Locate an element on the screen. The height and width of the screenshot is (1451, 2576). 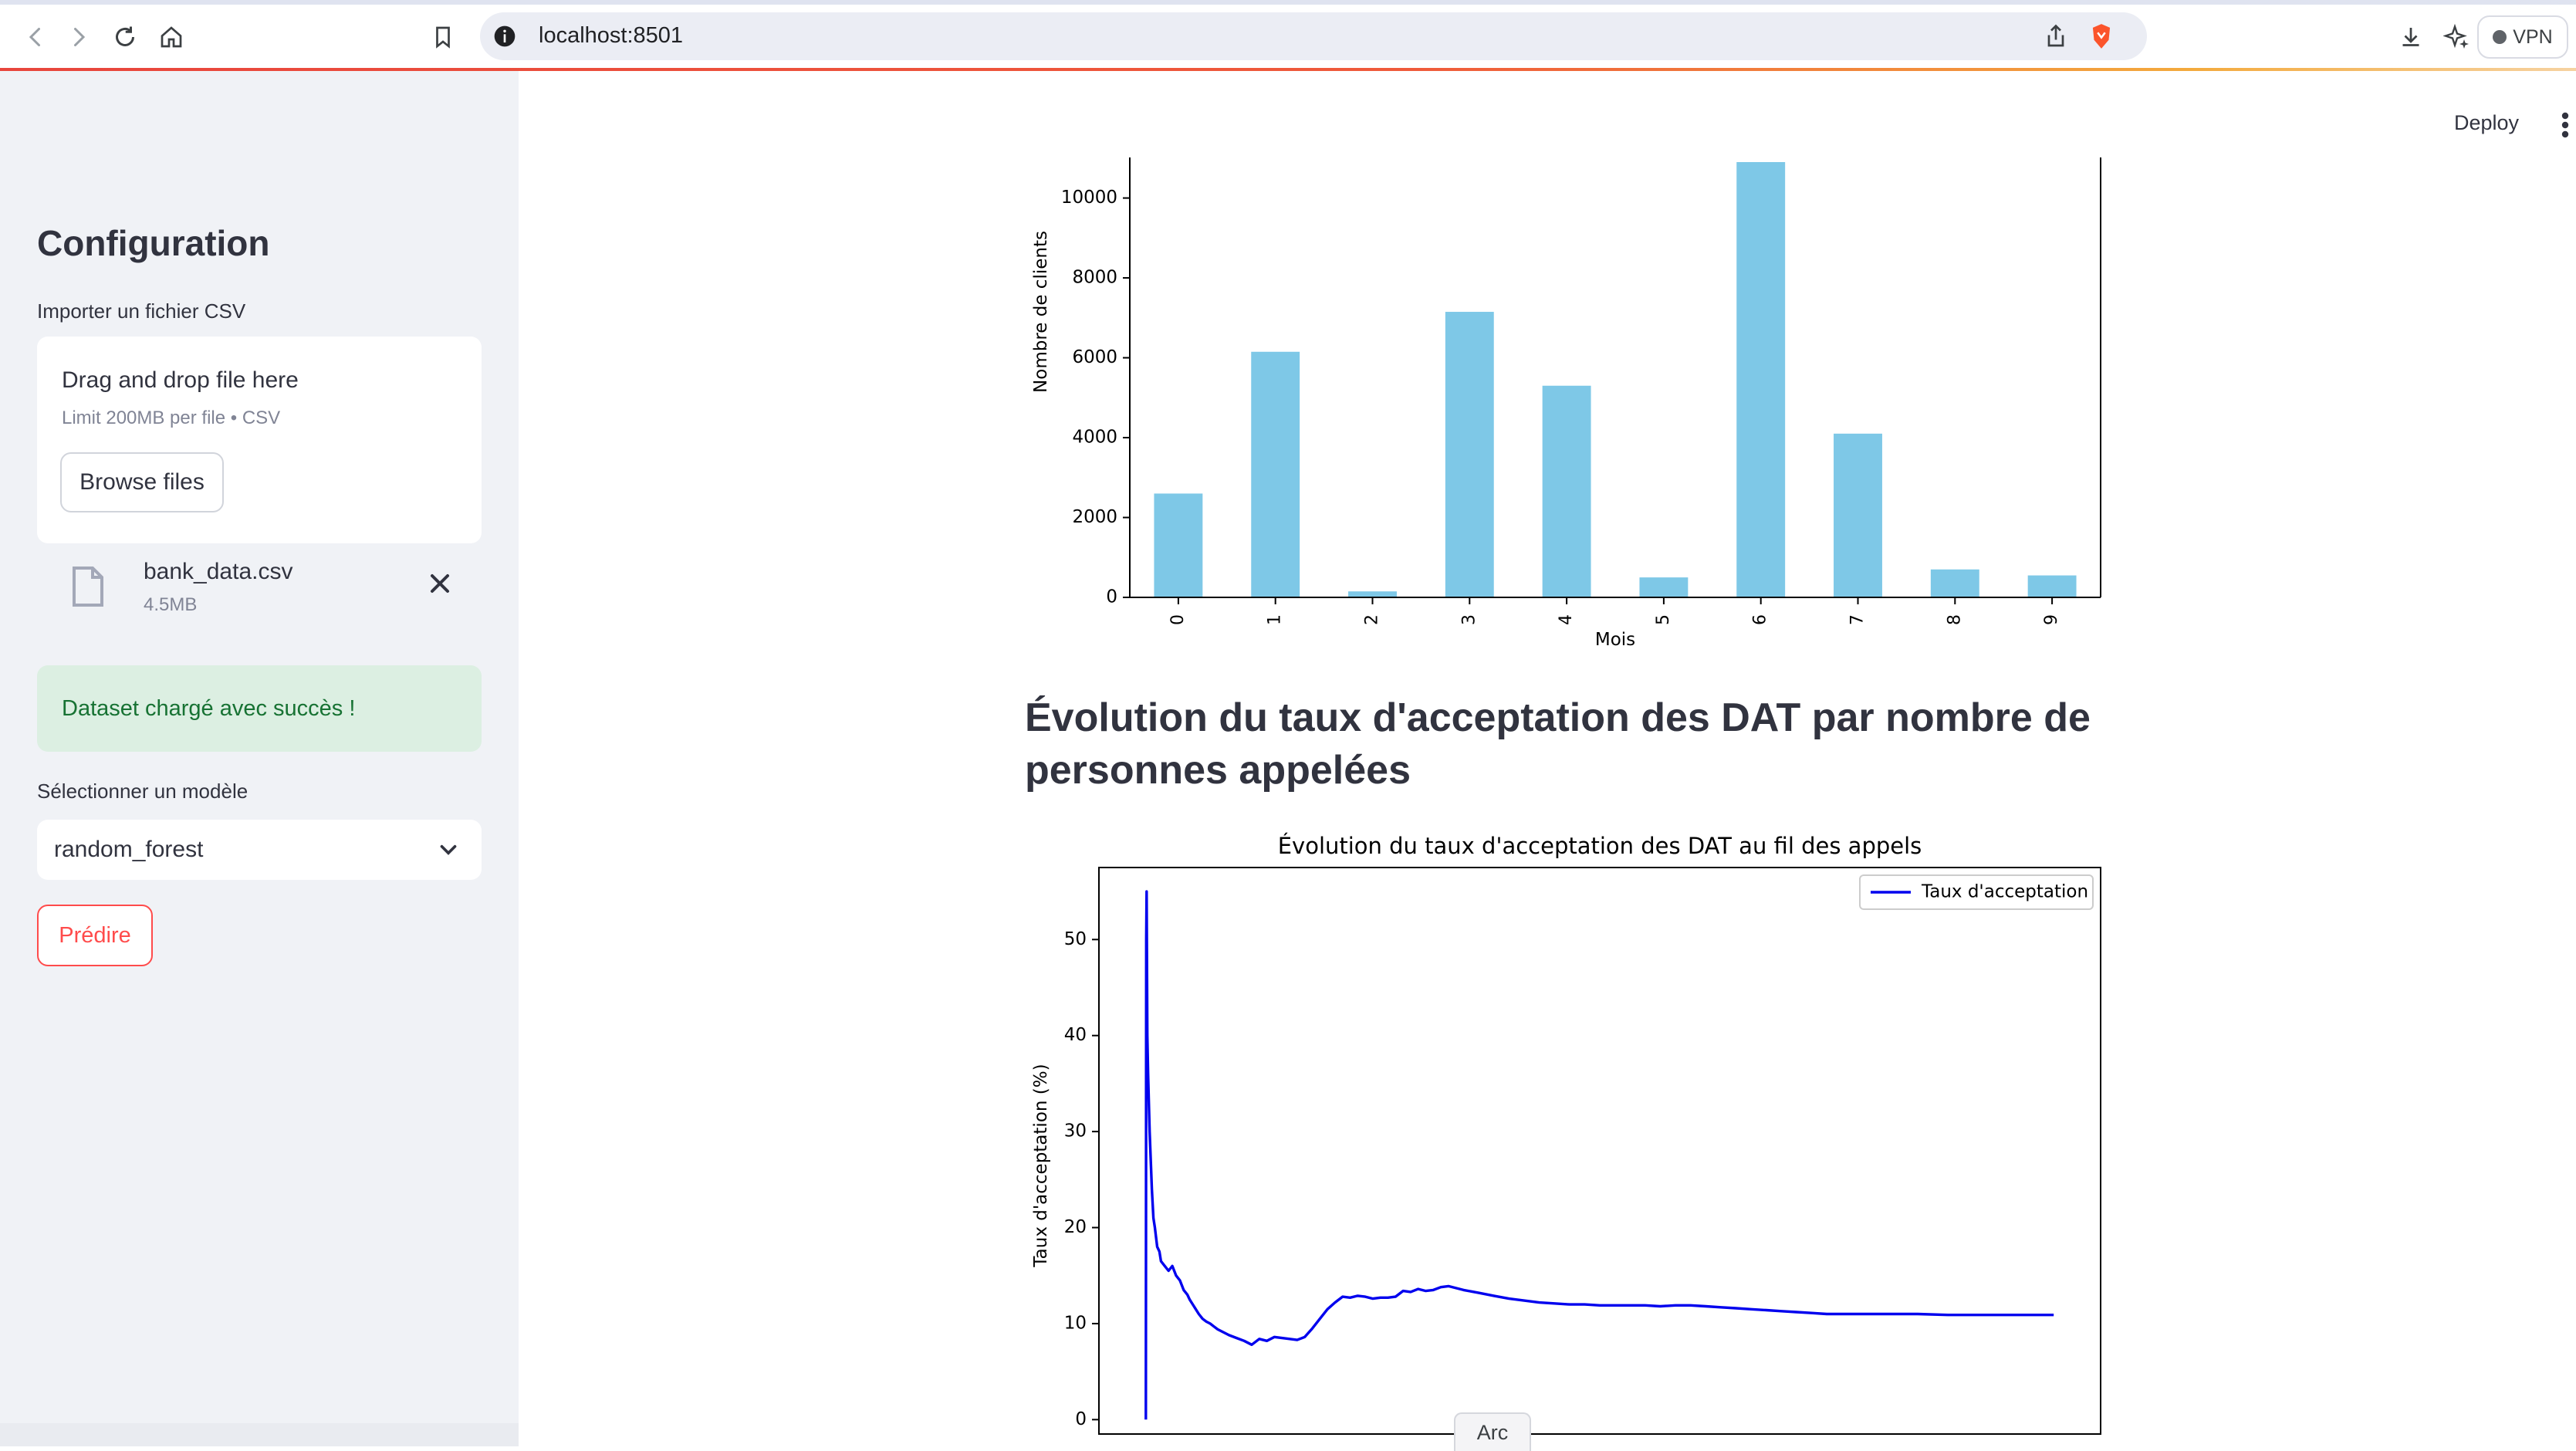
arc-tab: Arc is located at coordinates (1492, 1431).